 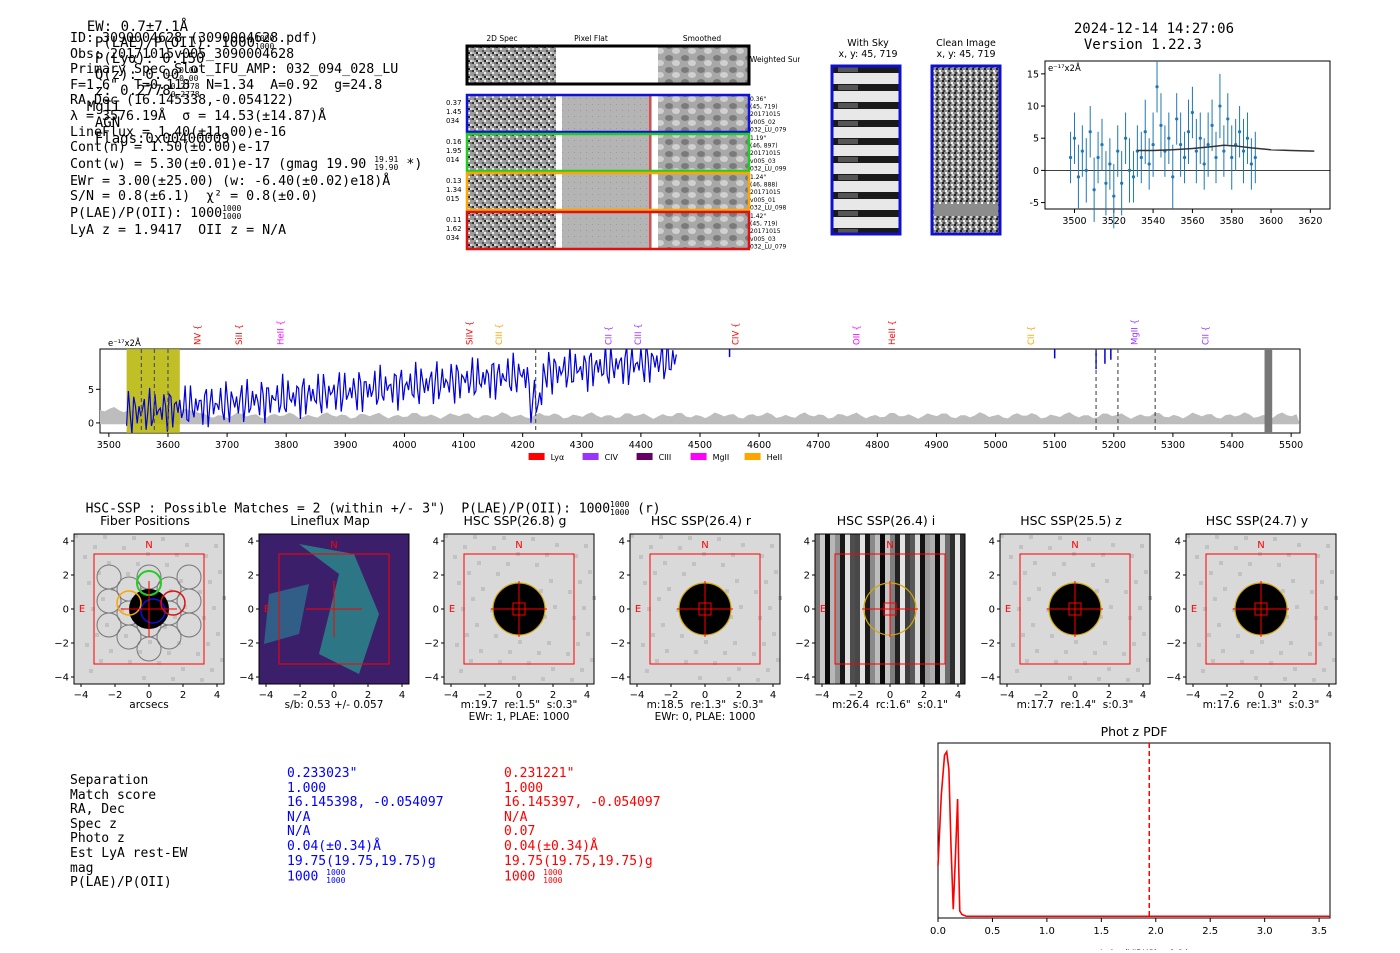 What do you see at coordinates (194, 197) in the screenshot?
I see `info-sn: S/N = 0.8(±6.1) χ² = 0.8(±0.0)` at bounding box center [194, 197].